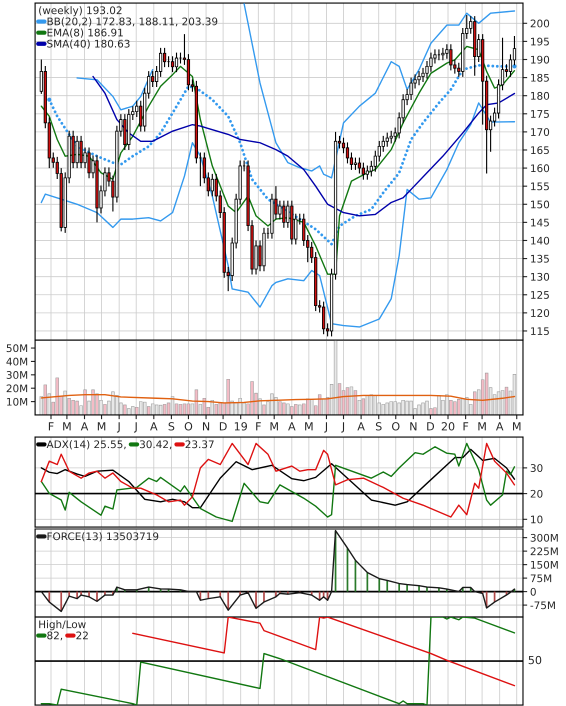  Describe the element at coordinates (536, 468) in the screenshot. I see `y-tick-label: 30` at that location.